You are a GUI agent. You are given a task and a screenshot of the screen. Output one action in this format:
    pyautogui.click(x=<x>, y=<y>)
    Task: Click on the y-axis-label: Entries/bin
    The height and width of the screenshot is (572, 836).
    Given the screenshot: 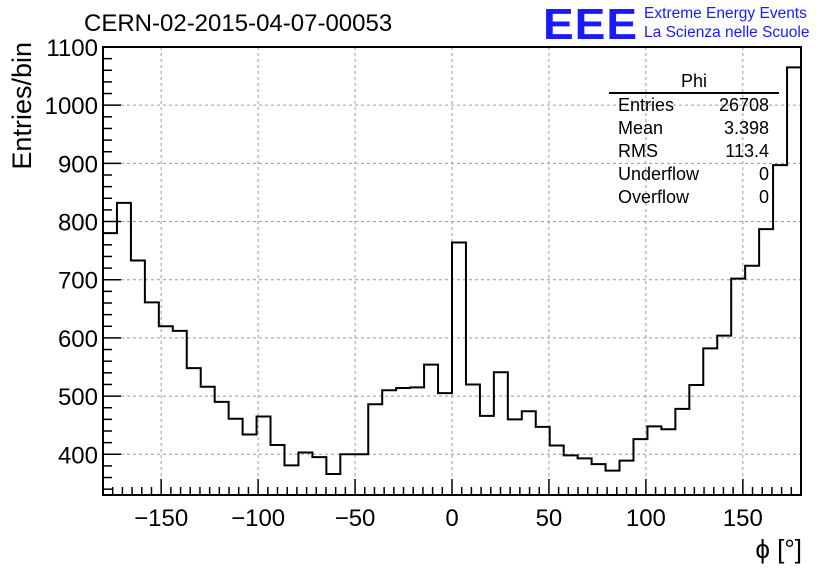 What is the action you would take?
    pyautogui.click(x=22, y=106)
    